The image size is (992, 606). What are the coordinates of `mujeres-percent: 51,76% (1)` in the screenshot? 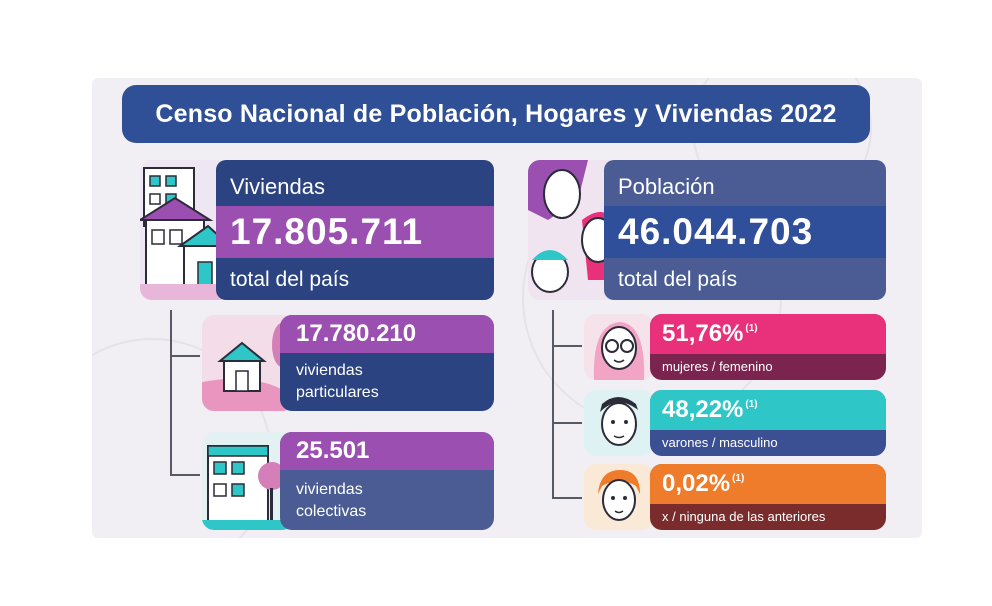 It's located at (768, 334).